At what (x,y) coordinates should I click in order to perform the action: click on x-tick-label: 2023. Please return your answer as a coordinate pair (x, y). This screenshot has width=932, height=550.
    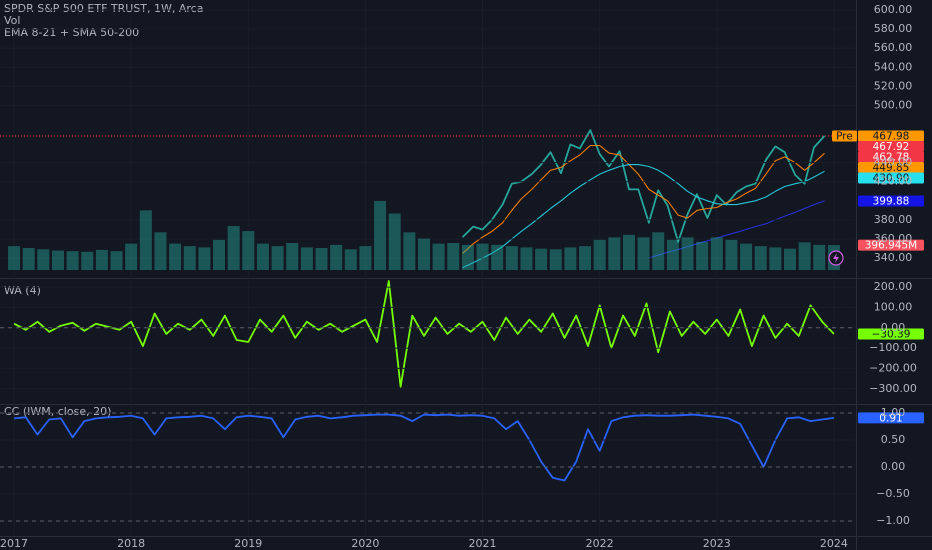
    Looking at the image, I should click on (717, 543).